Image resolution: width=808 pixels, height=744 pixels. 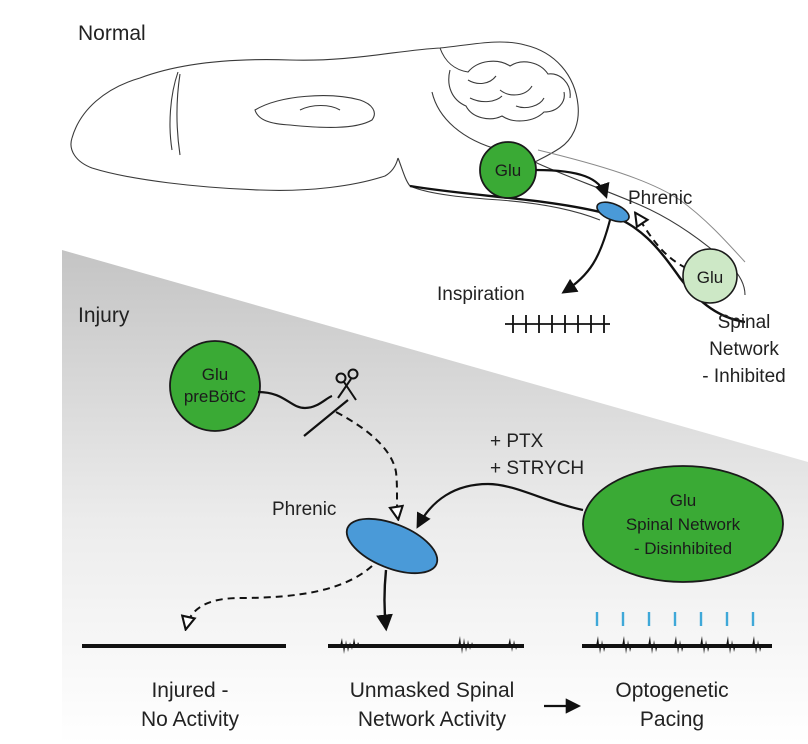 I want to click on scissors-icon, so click(x=347, y=384).